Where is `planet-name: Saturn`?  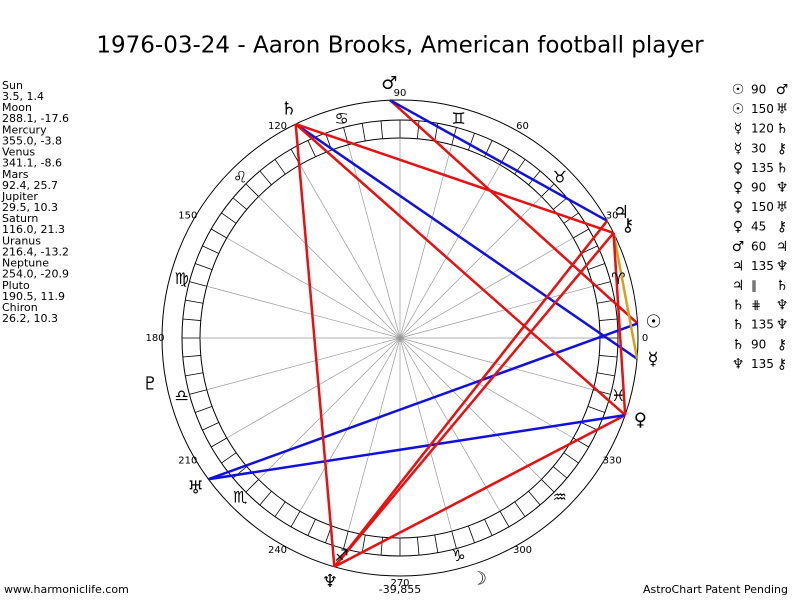 planet-name: Saturn is located at coordinates (20, 218).